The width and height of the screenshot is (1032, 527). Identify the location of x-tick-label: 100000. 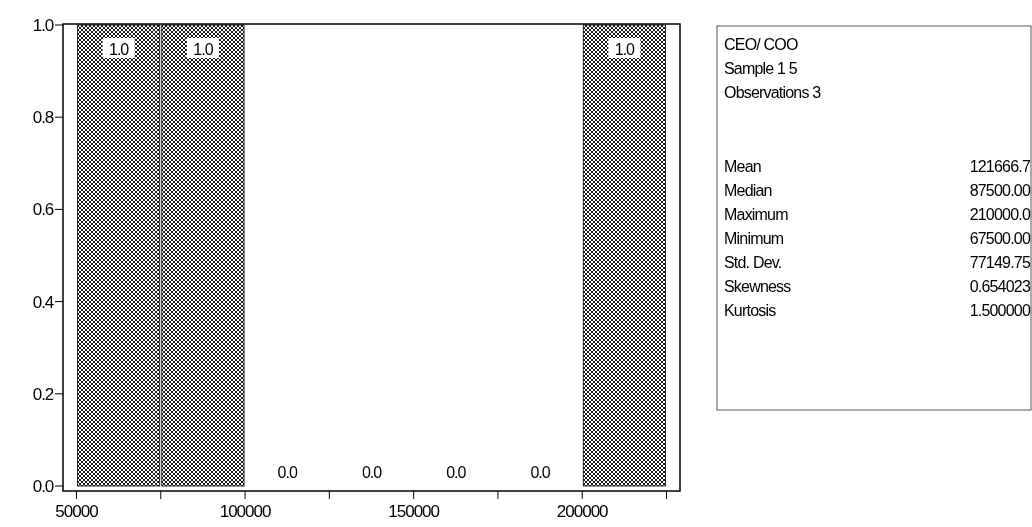
(245, 511).